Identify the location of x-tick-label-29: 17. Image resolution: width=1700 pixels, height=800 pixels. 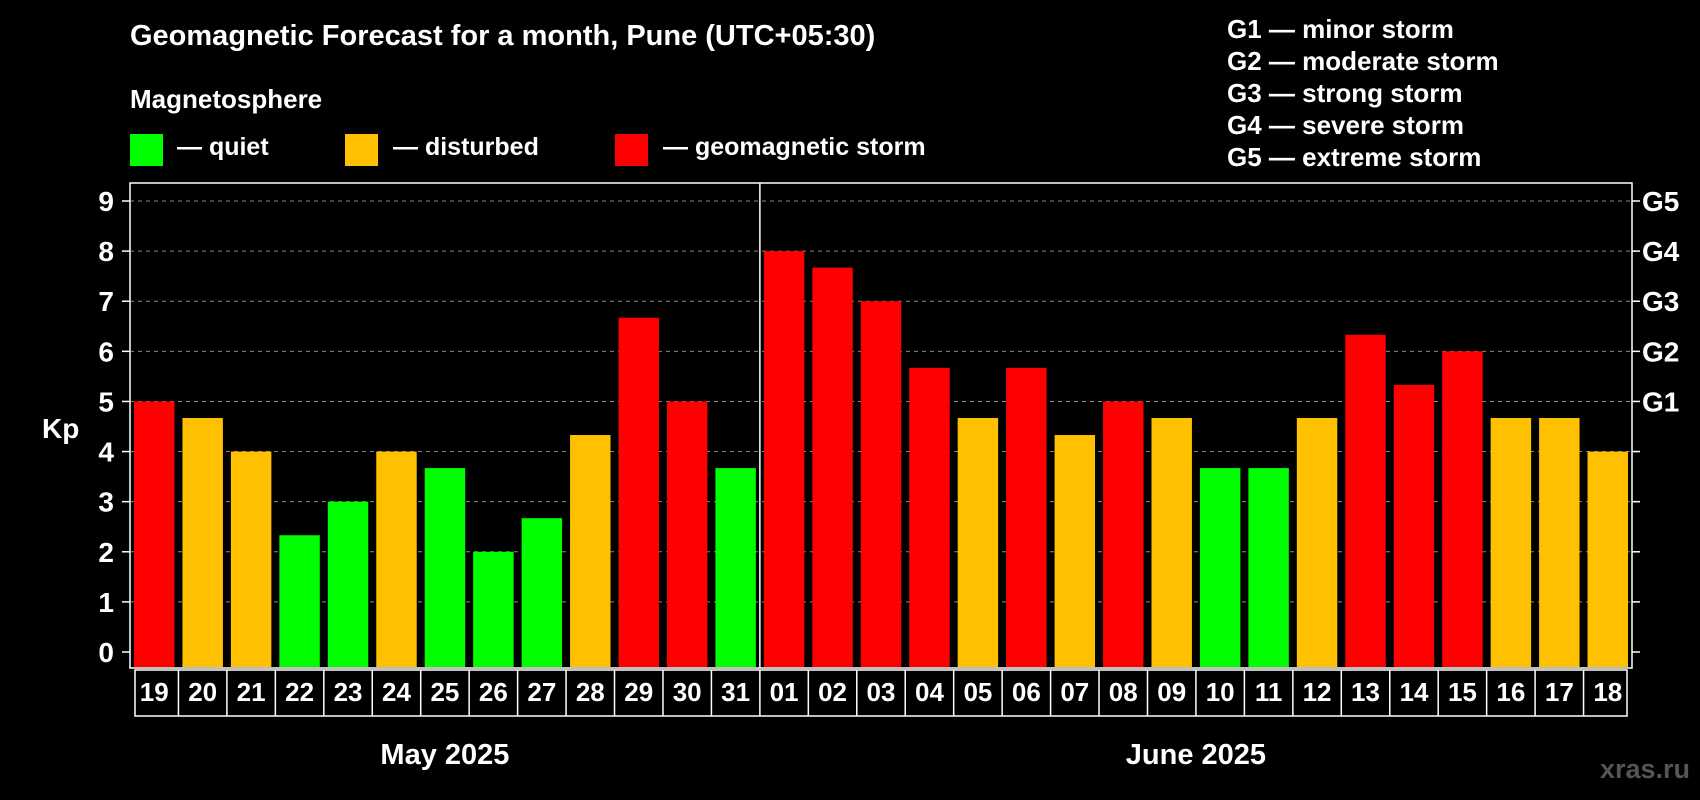
(1559, 692).